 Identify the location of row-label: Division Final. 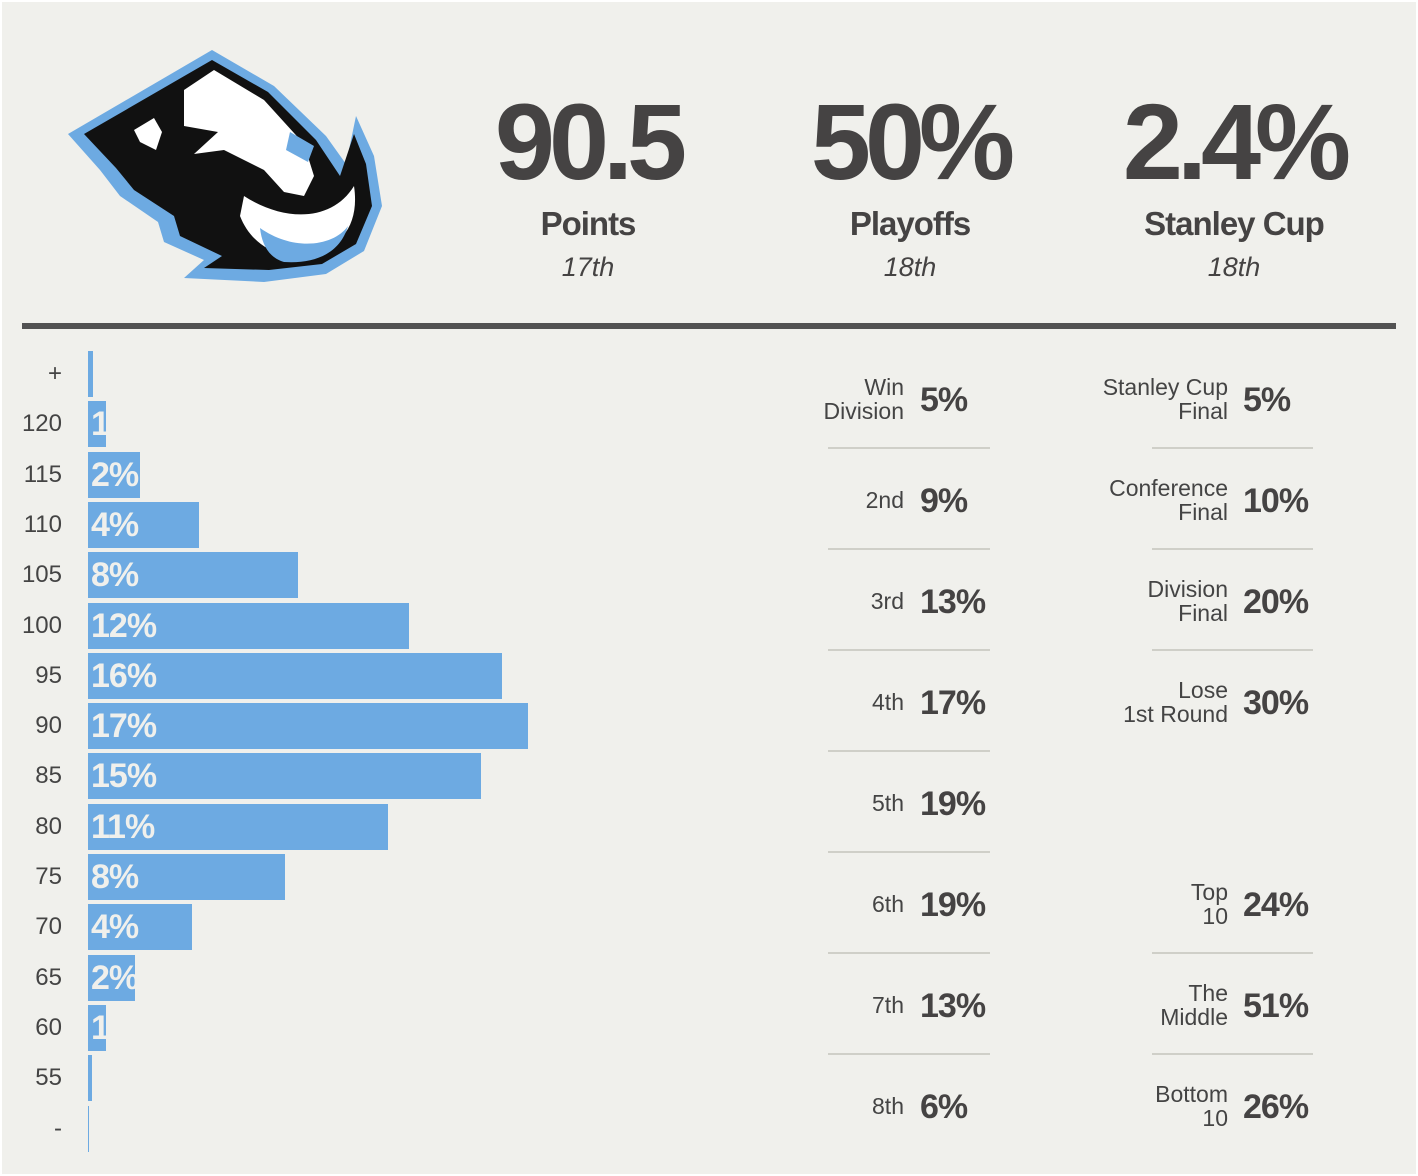
(1187, 601).